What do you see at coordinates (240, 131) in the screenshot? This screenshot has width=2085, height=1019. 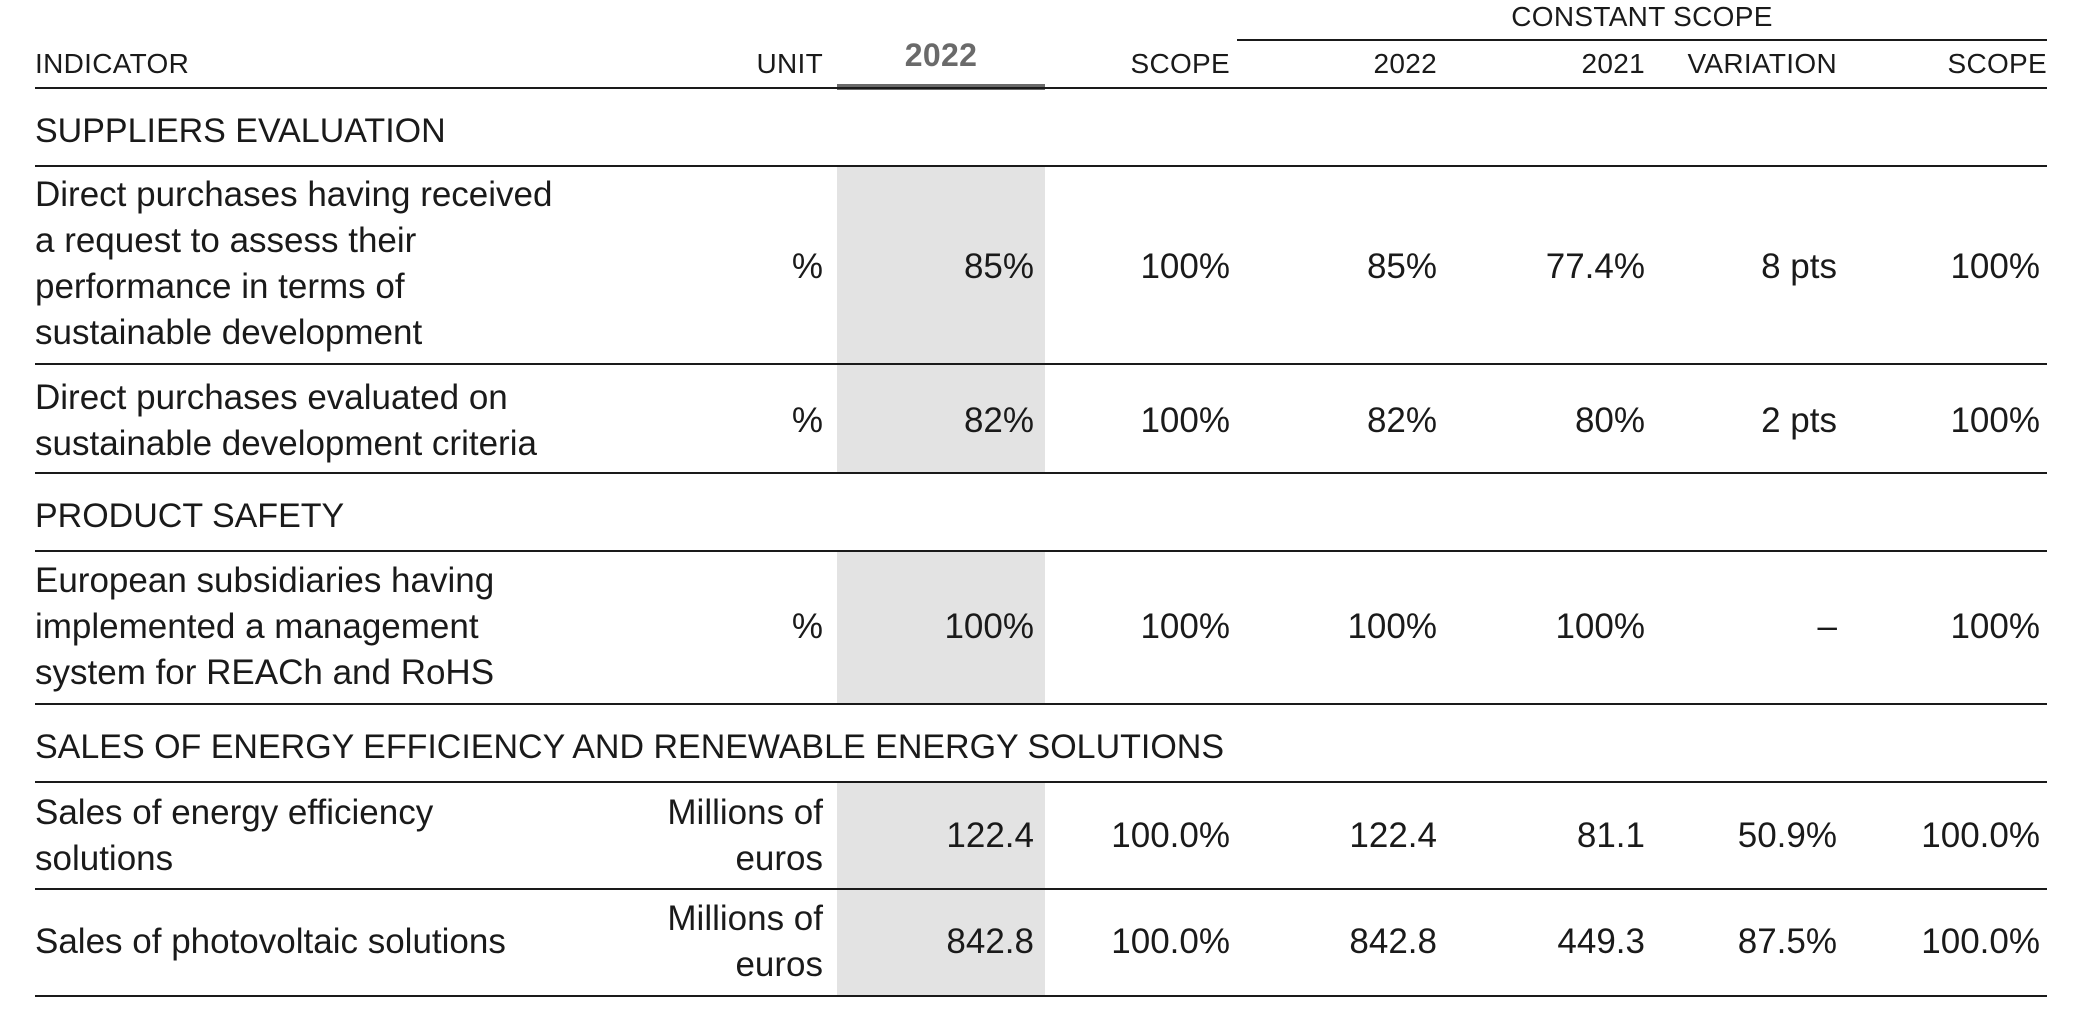 I see `section-title-suppliers: SUPPLIERS EVALUATION` at bounding box center [240, 131].